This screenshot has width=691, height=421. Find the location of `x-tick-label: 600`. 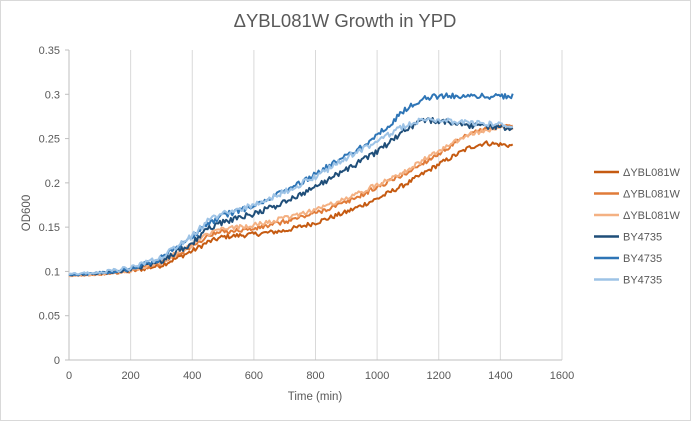

x-tick-label: 600 is located at coordinates (254, 376).